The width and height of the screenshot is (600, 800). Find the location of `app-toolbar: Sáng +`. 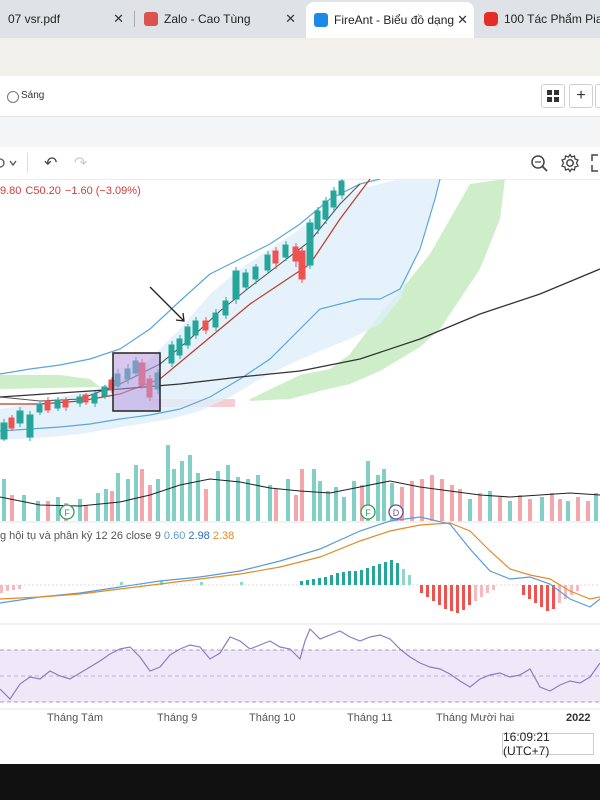

app-toolbar: Sáng + is located at coordinates (300, 96).